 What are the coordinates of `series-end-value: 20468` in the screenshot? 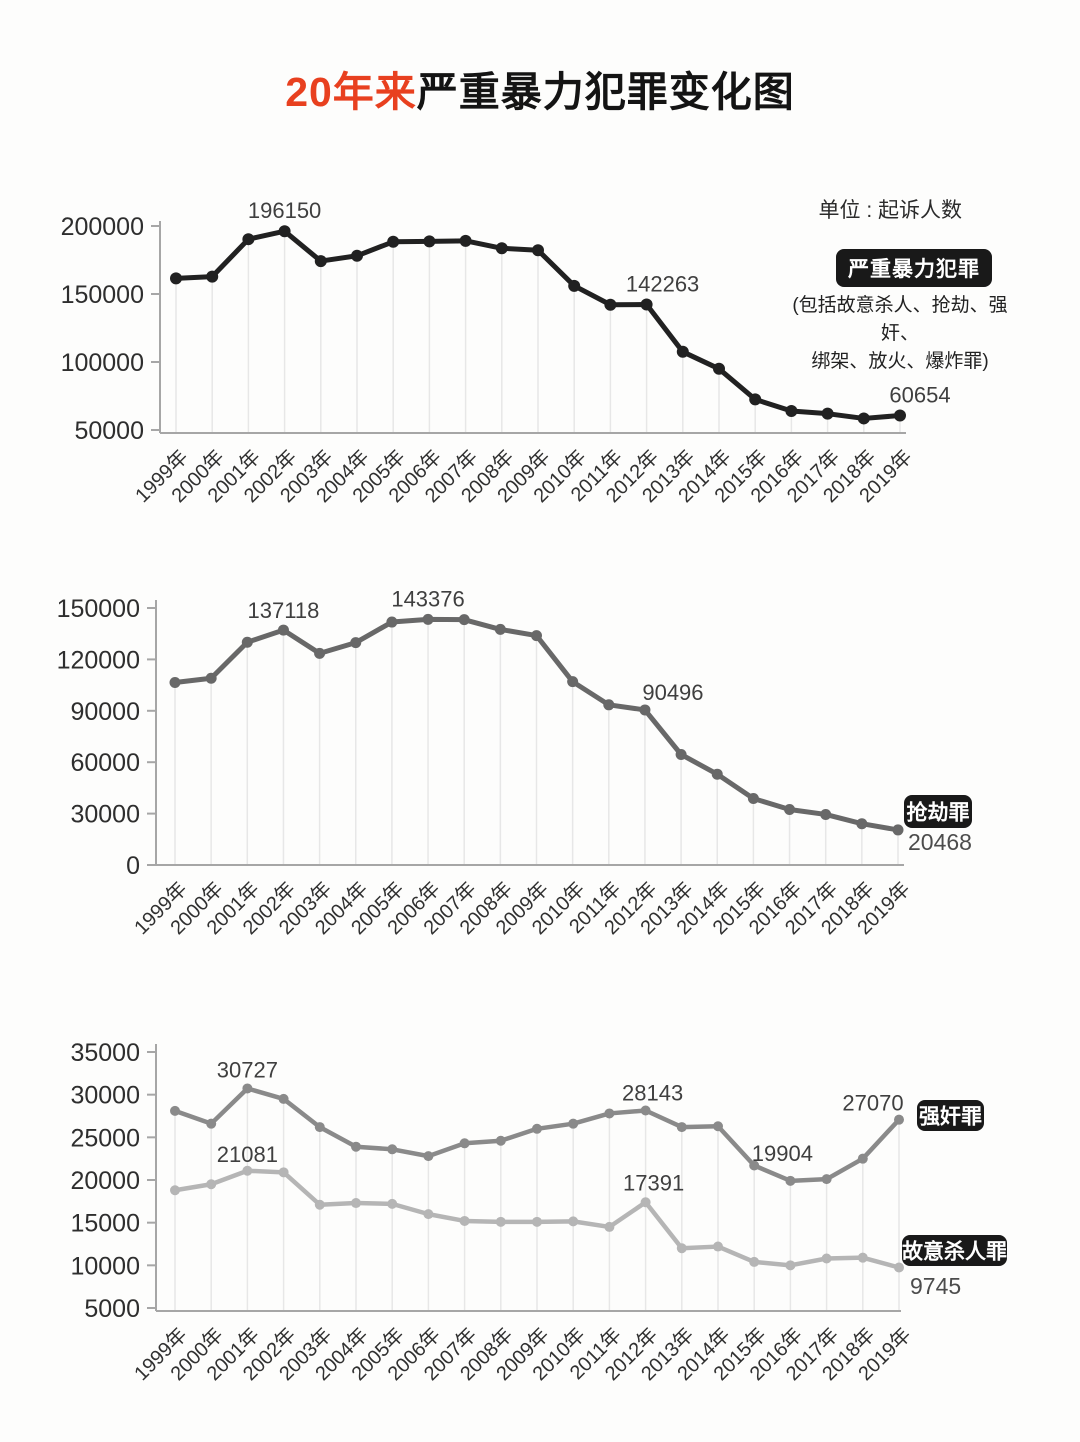 It's located at (940, 842).